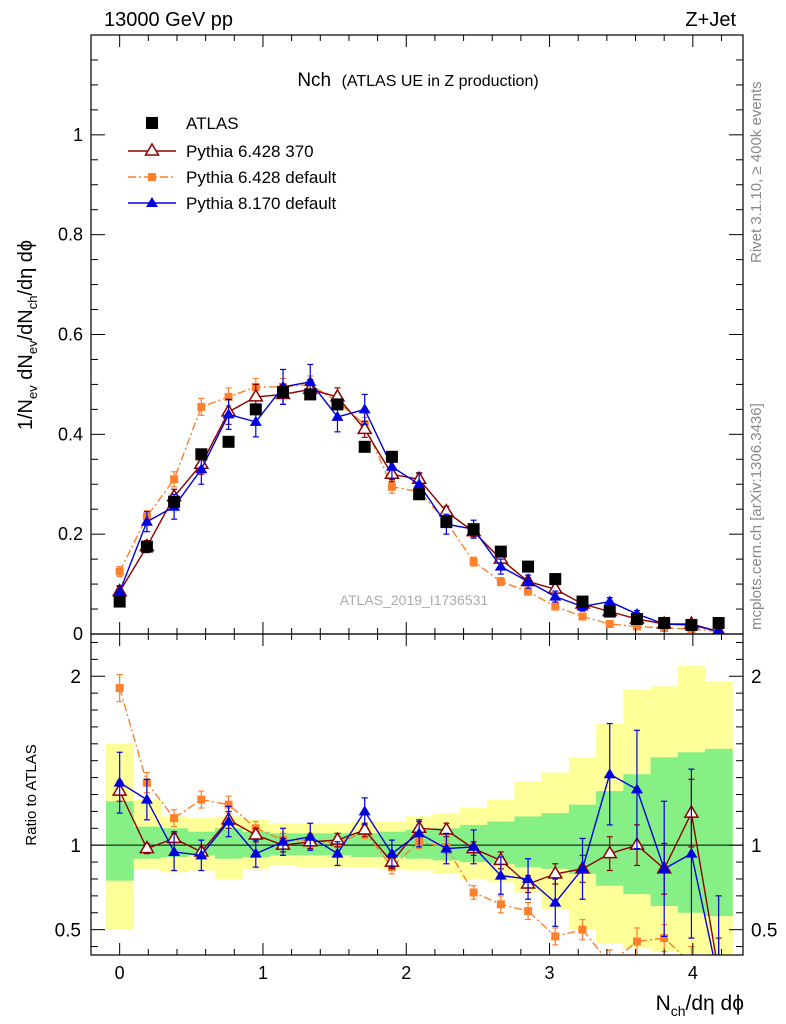  What do you see at coordinates (250, 151) in the screenshot?
I see `legend-label-pythia6-370: Pythia 6.428 370` at bounding box center [250, 151].